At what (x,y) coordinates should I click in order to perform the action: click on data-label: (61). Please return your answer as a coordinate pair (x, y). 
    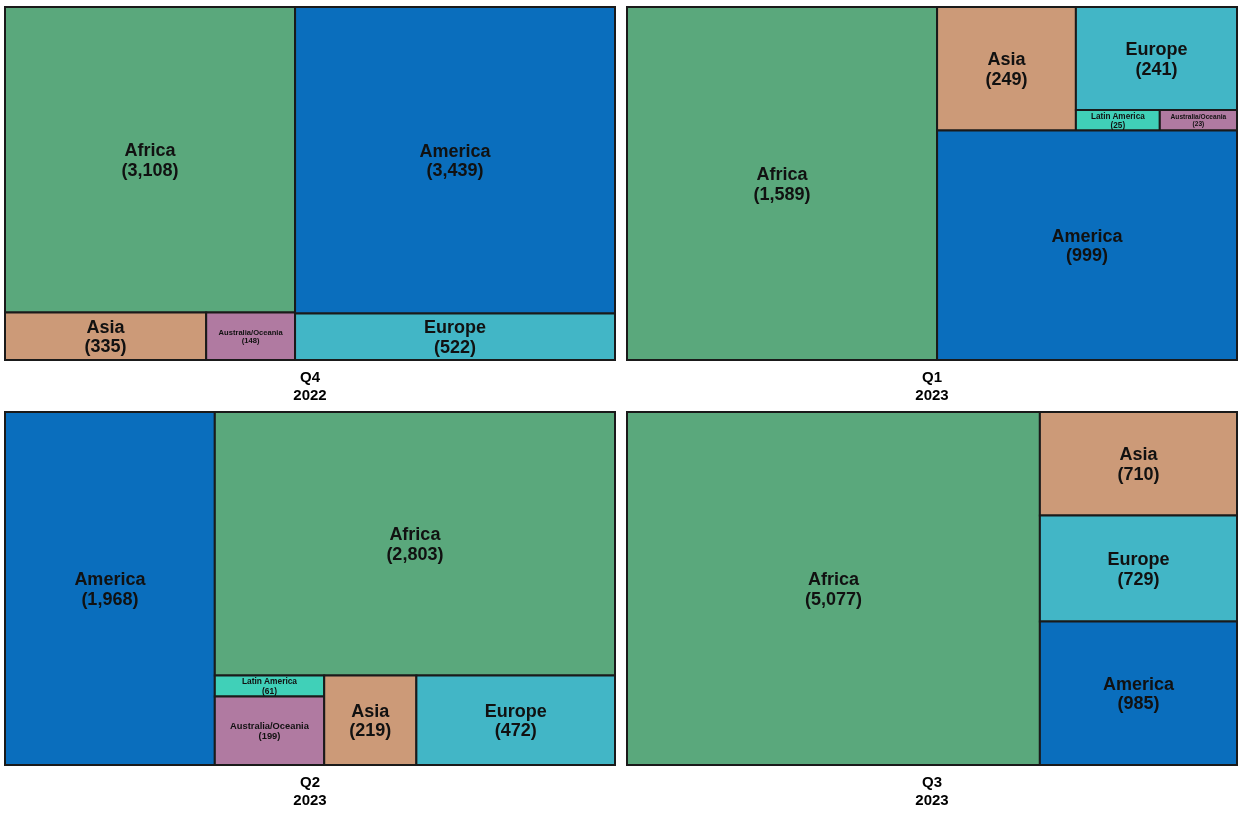
    Looking at the image, I should click on (270, 690).